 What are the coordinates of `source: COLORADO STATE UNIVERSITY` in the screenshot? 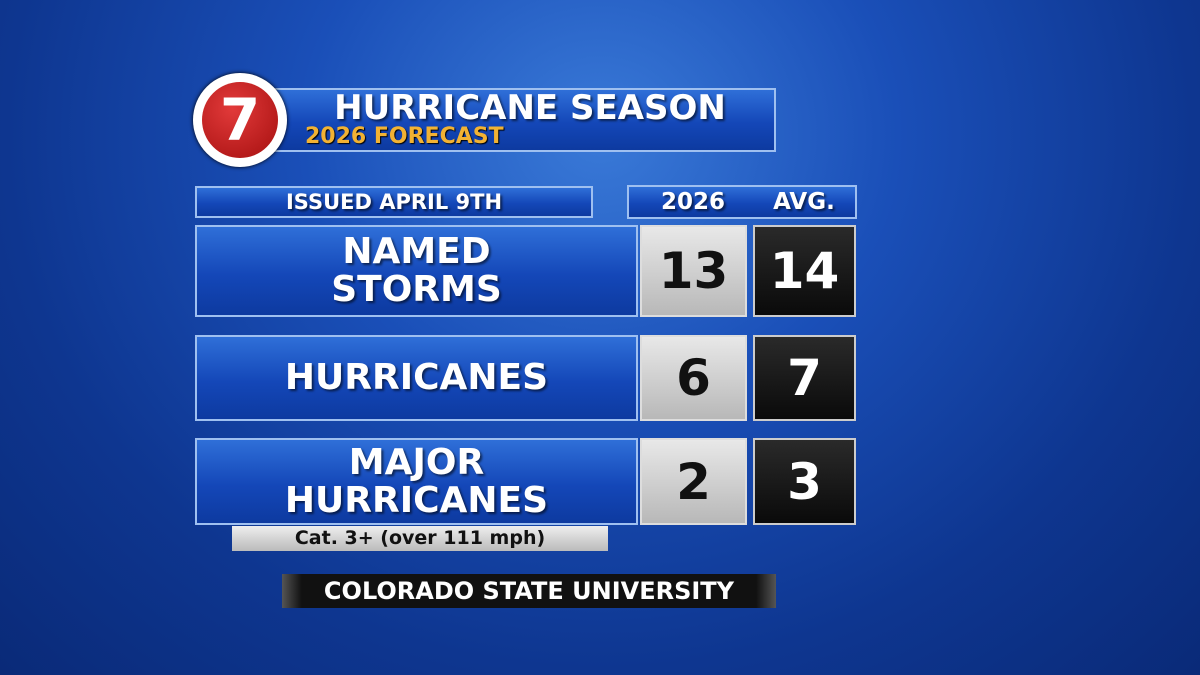 It's located at (529, 591).